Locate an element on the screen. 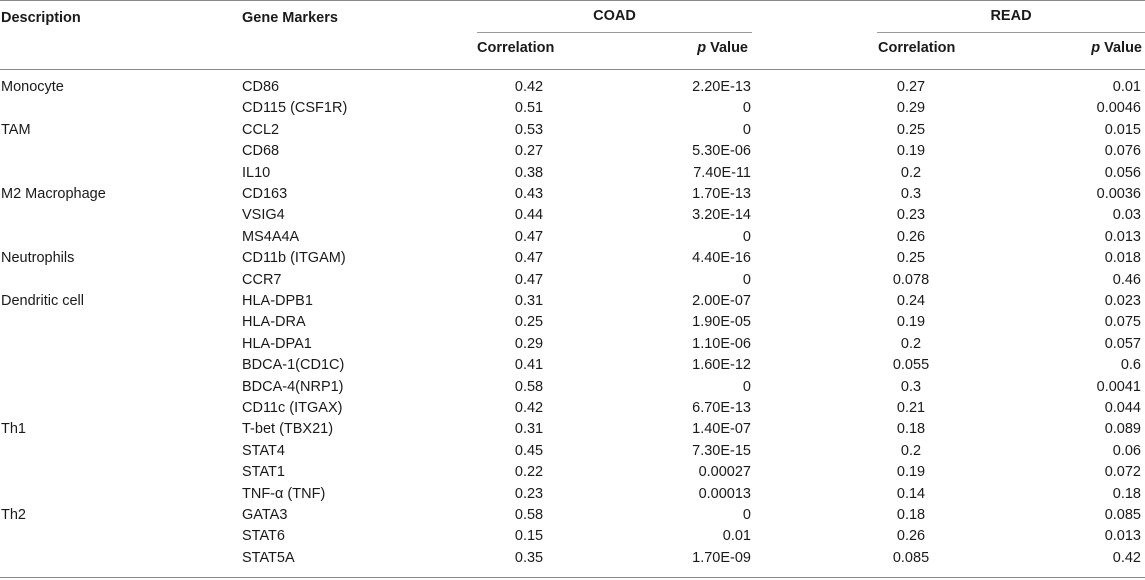  cell-read-p-value: 0.018 is located at coordinates (1122, 258).